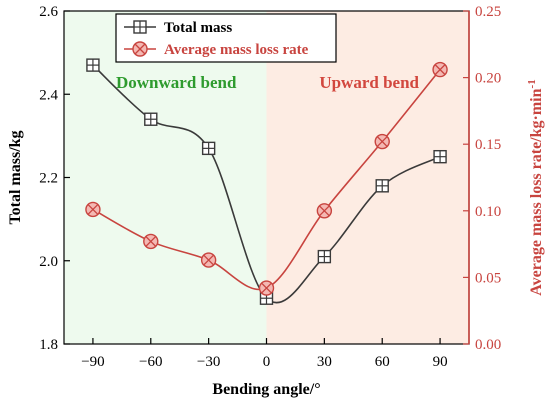 The height and width of the screenshot is (403, 550). What do you see at coordinates (48, 179) in the screenshot?
I see `y-left-tick-label-2: 2.2` at bounding box center [48, 179].